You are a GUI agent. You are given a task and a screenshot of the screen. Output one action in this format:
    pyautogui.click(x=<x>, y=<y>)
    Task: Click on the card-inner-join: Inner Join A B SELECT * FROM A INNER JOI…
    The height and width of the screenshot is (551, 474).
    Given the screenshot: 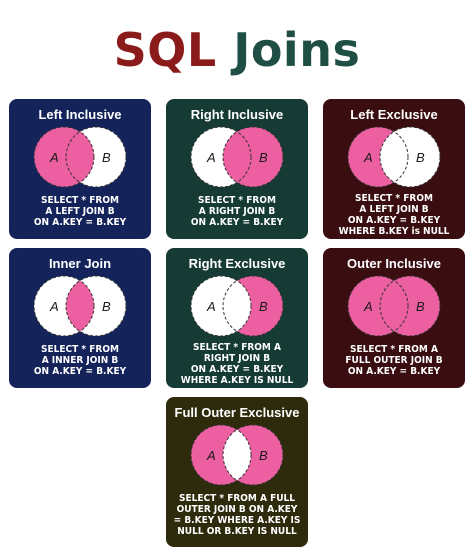 What is the action you would take?
    pyautogui.click(x=80, y=318)
    